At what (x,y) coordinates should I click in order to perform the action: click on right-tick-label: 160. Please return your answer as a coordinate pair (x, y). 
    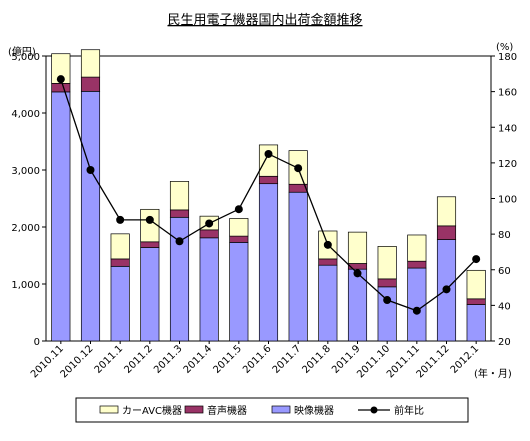
    Looking at the image, I should click on (507, 93).